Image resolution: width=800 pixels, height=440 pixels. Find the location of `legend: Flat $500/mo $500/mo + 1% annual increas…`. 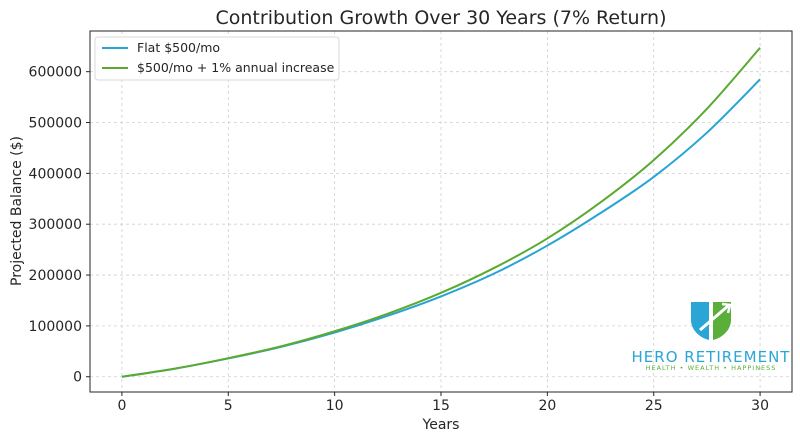

legend: Flat $500/mo $500/mo + 1% annual increas… is located at coordinates (217, 58).